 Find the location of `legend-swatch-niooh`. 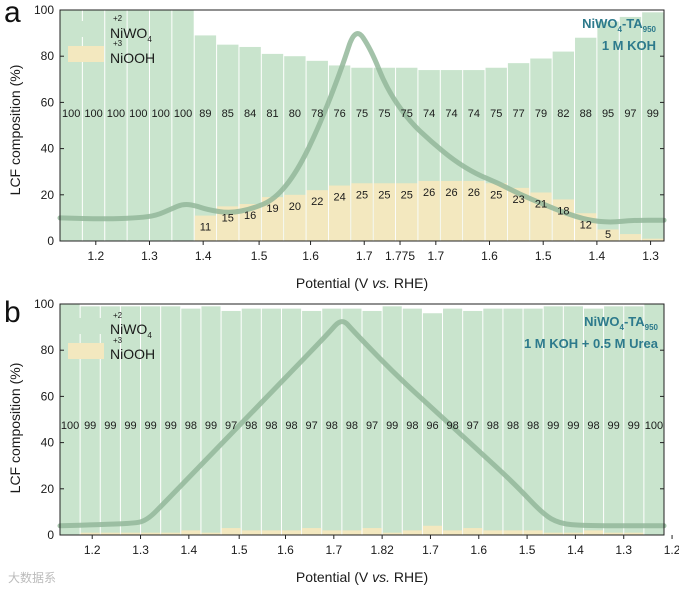

legend-swatch-niooh is located at coordinates (86, 351).